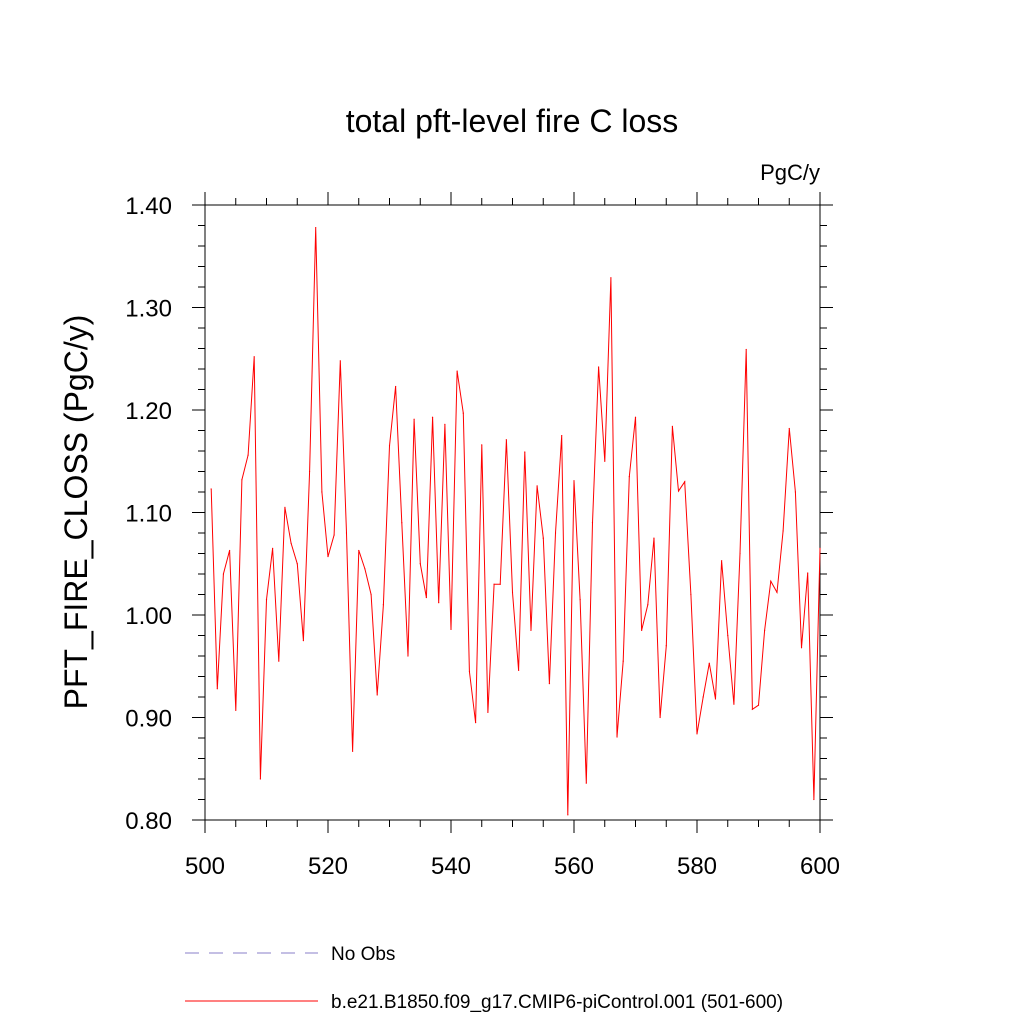 The image size is (1024, 1024). Describe the element at coordinates (790, 172) in the screenshot. I see `units-label: PgC/y` at that location.